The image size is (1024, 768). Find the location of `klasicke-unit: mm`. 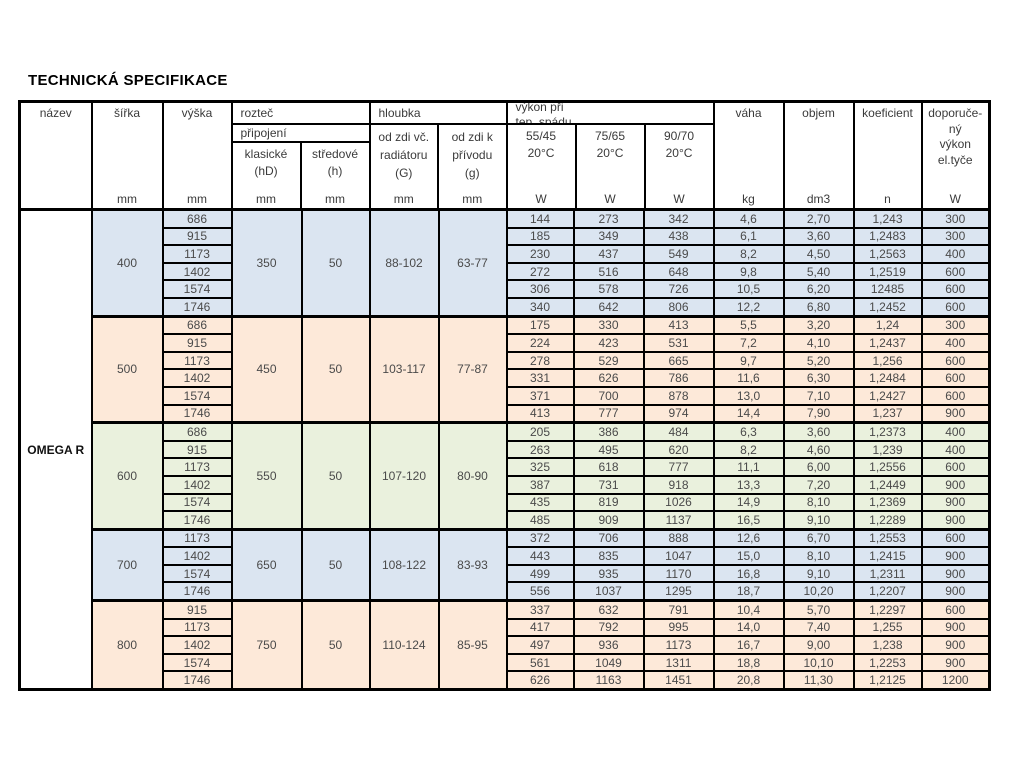

klasicke-unit: mm is located at coordinates (266, 199).